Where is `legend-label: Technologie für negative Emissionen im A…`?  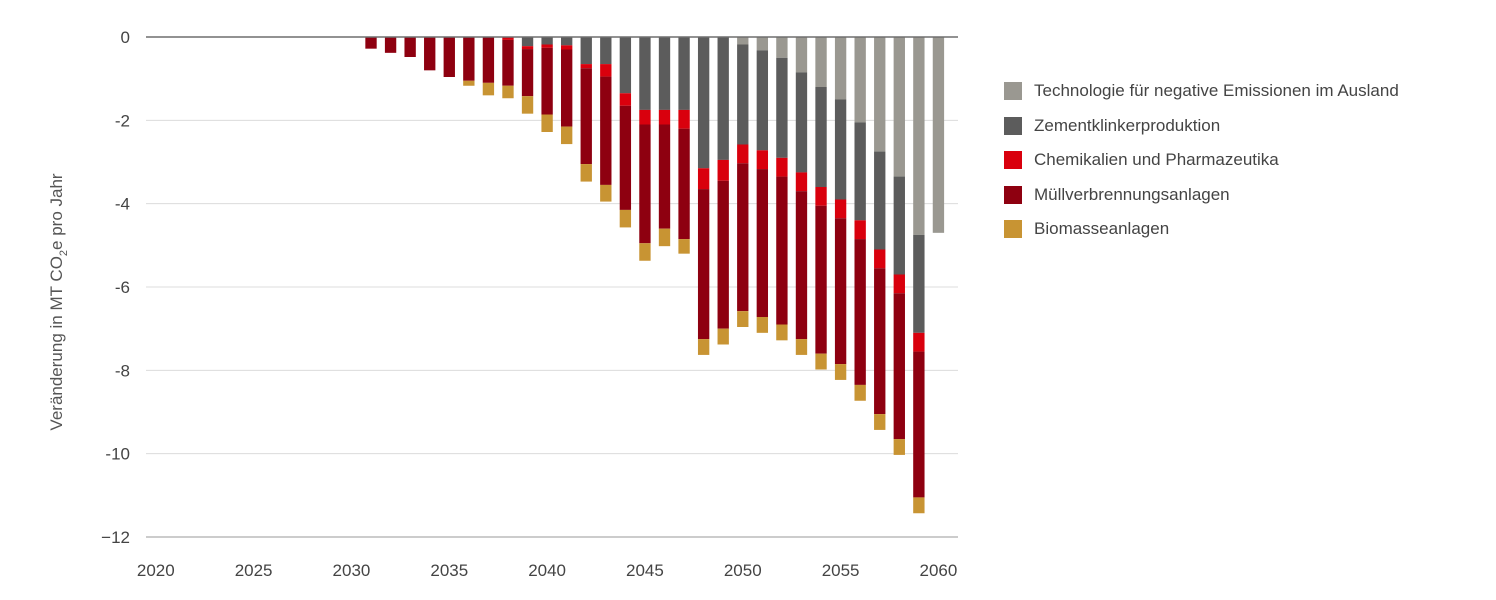
legend-label: Technologie für negative Emissionen im A… is located at coordinates (1216, 91).